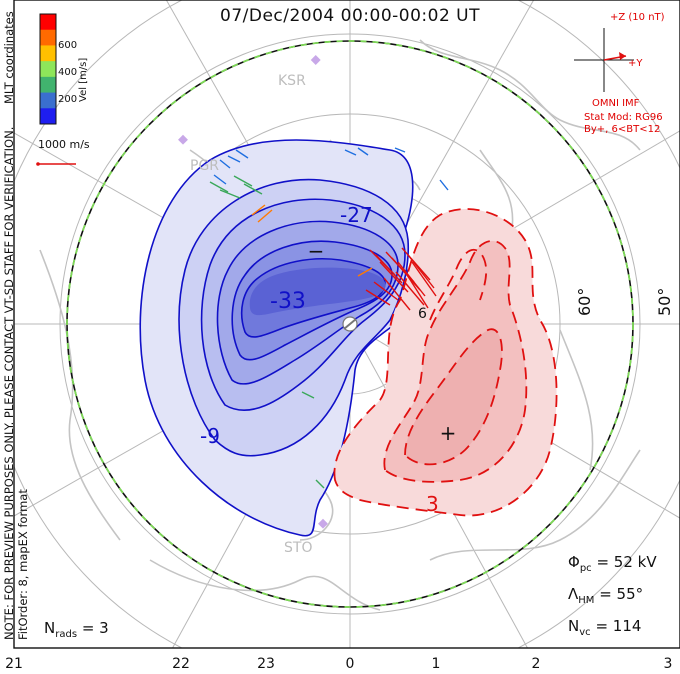  What do you see at coordinates (637, 17) in the screenshot?
I see `imf-bz-label: +Z (10 nT)` at bounding box center [637, 17].